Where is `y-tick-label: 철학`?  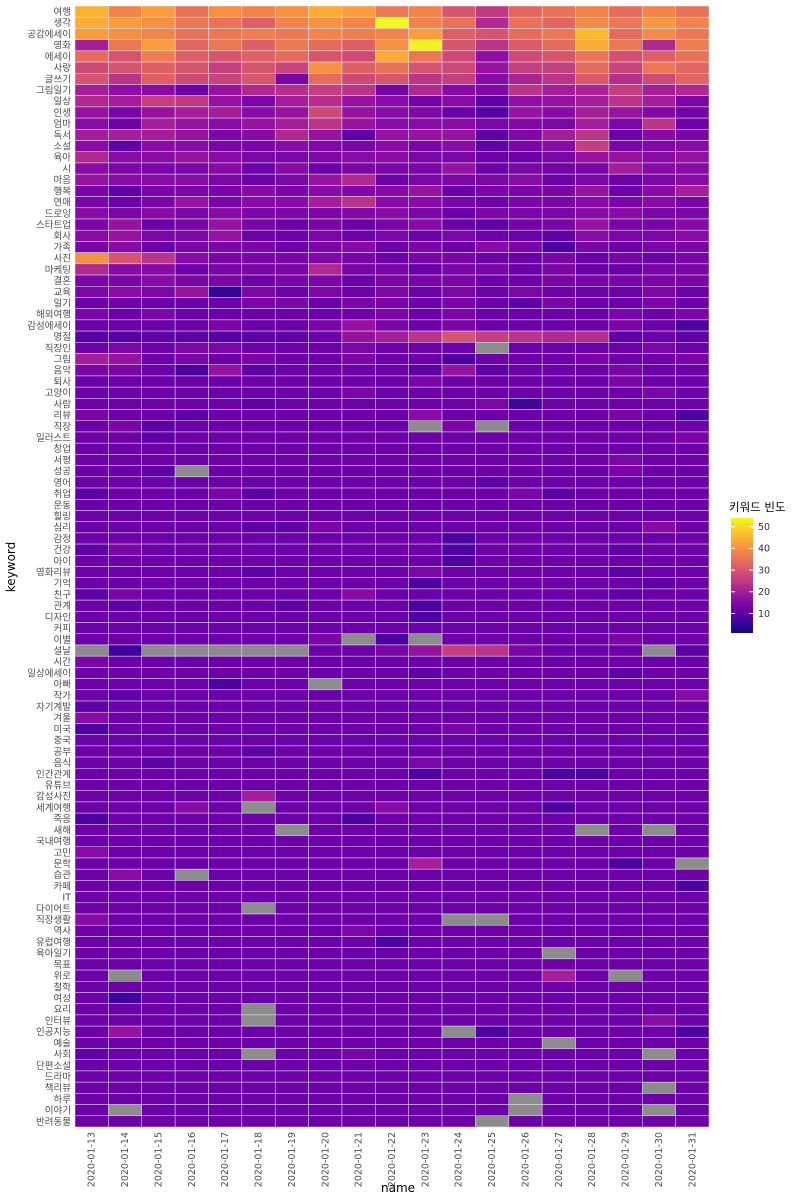
y-tick-label: 철학 is located at coordinates (63, 987).